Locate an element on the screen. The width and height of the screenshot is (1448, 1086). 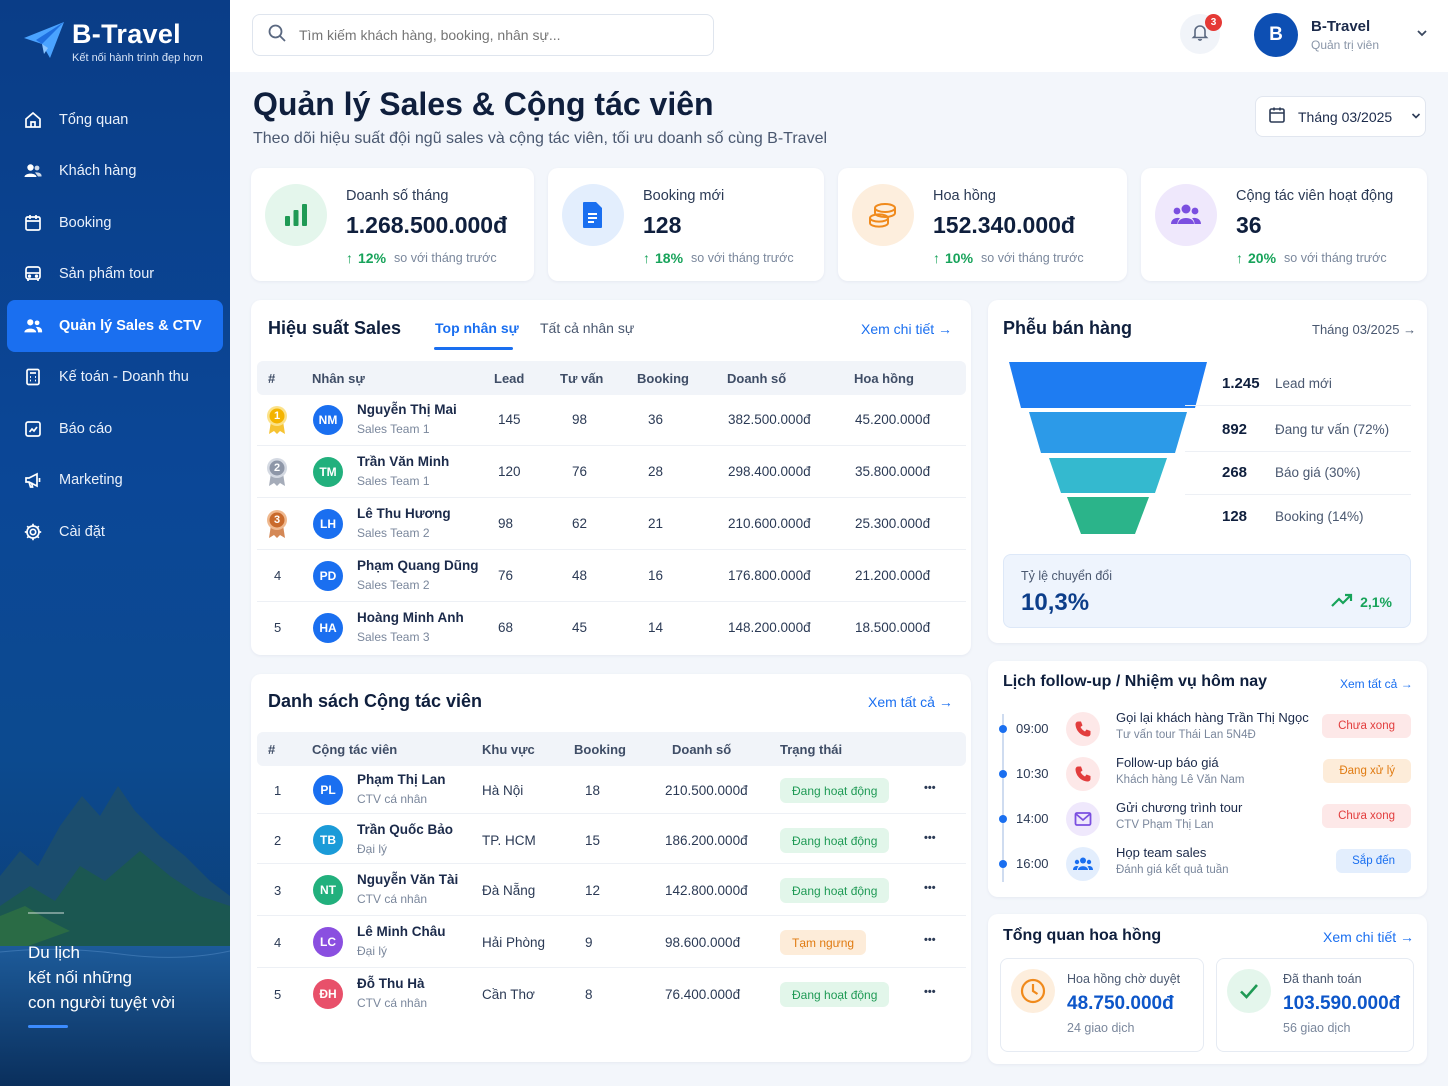
rank-number: 2 is located at coordinates (277, 468).